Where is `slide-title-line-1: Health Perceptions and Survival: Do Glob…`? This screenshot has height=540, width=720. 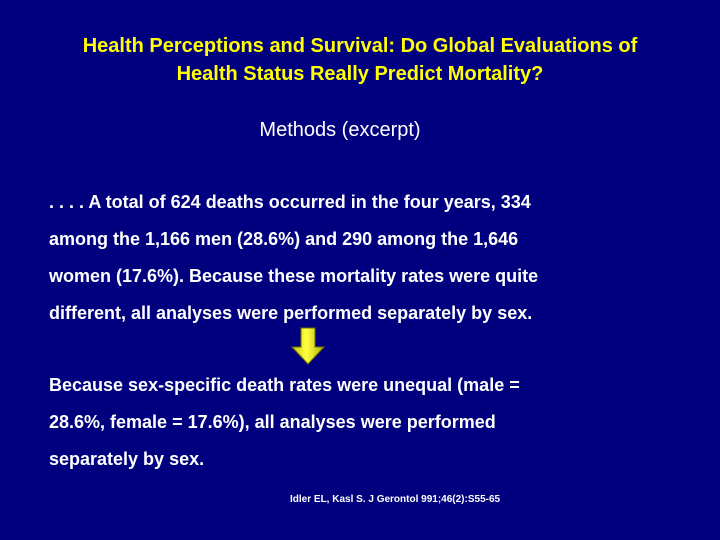 slide-title-line-1: Health Perceptions and Survival: Do Glob… is located at coordinates (360, 46).